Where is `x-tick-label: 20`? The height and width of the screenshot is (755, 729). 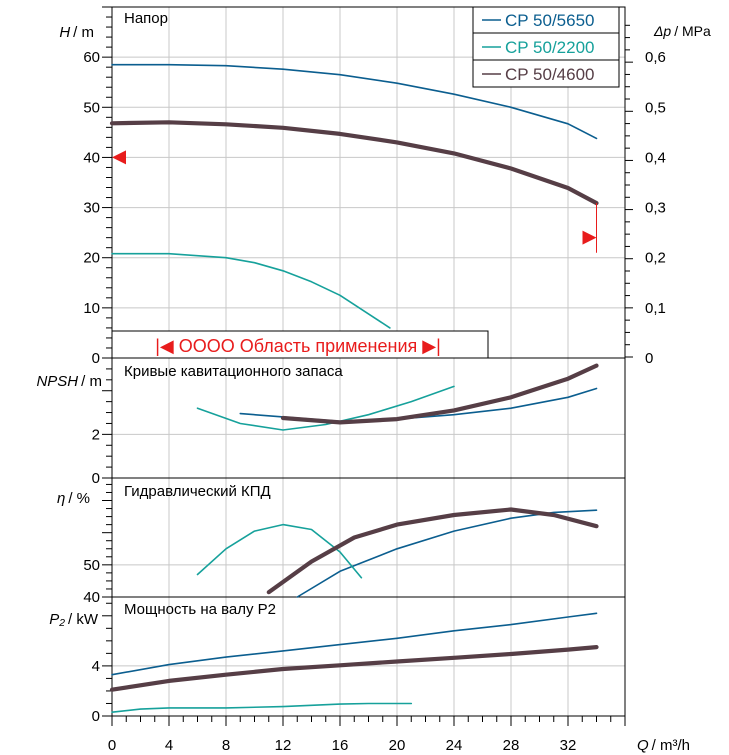
x-tick-label: 20 is located at coordinates (397, 745).